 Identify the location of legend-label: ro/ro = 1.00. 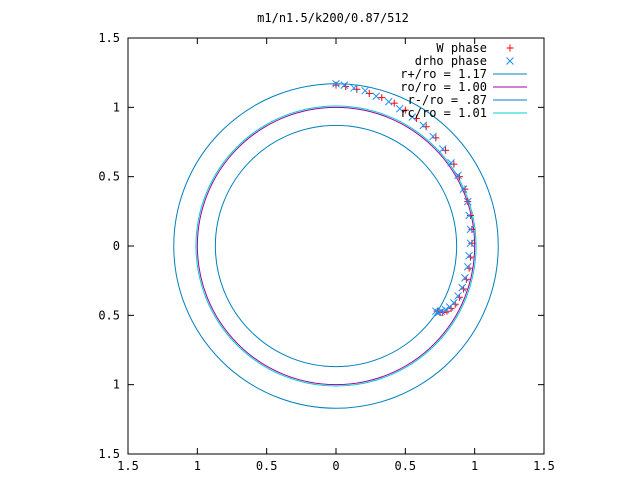
(443, 87).